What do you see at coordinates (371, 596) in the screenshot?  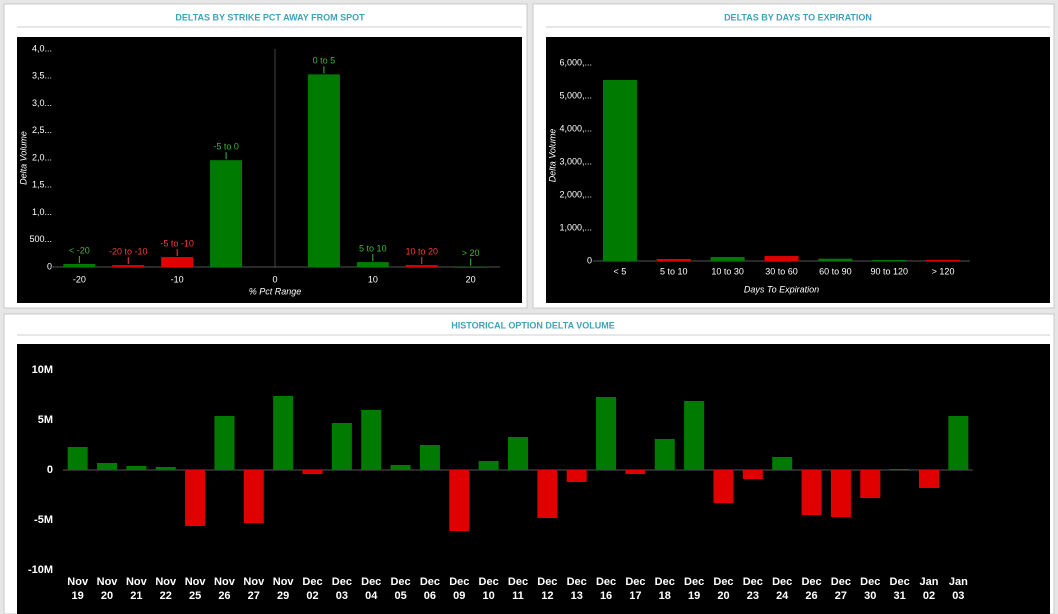 I see `x-tick-label: 04` at bounding box center [371, 596].